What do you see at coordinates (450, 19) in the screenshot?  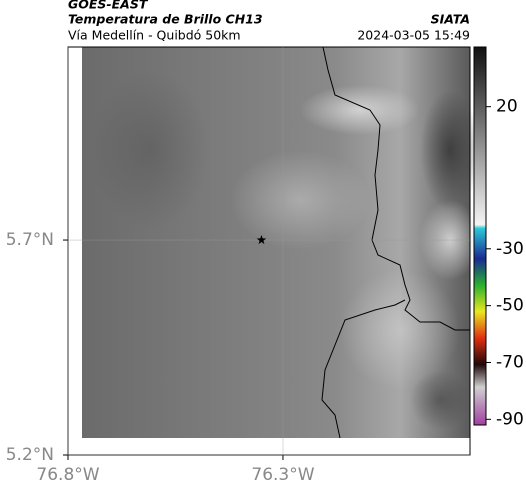 I see `institution: SIATA` at bounding box center [450, 19].